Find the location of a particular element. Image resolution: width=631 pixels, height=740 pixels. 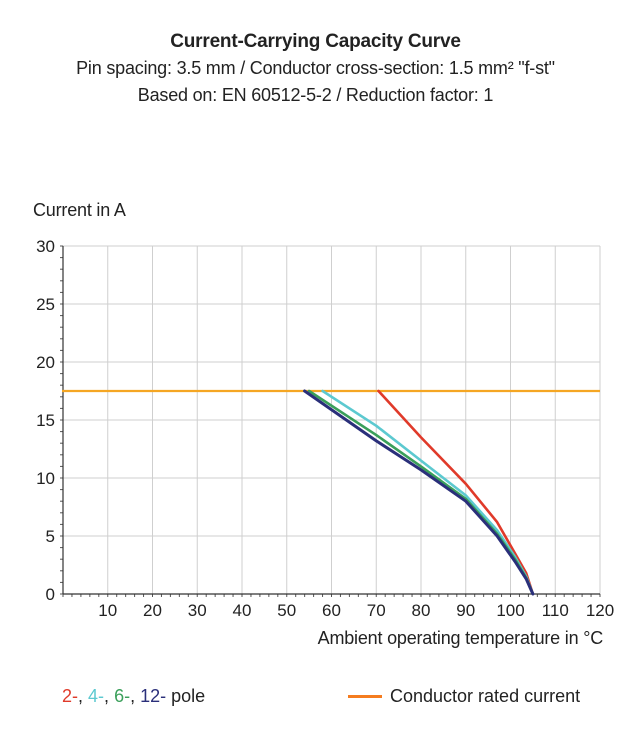

y-tick-label: 5 is located at coordinates (50, 536).